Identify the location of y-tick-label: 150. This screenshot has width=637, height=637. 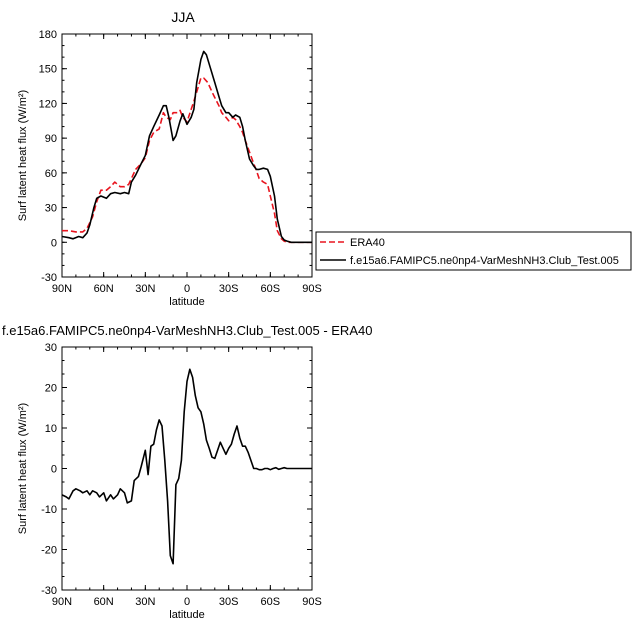
(48, 70).